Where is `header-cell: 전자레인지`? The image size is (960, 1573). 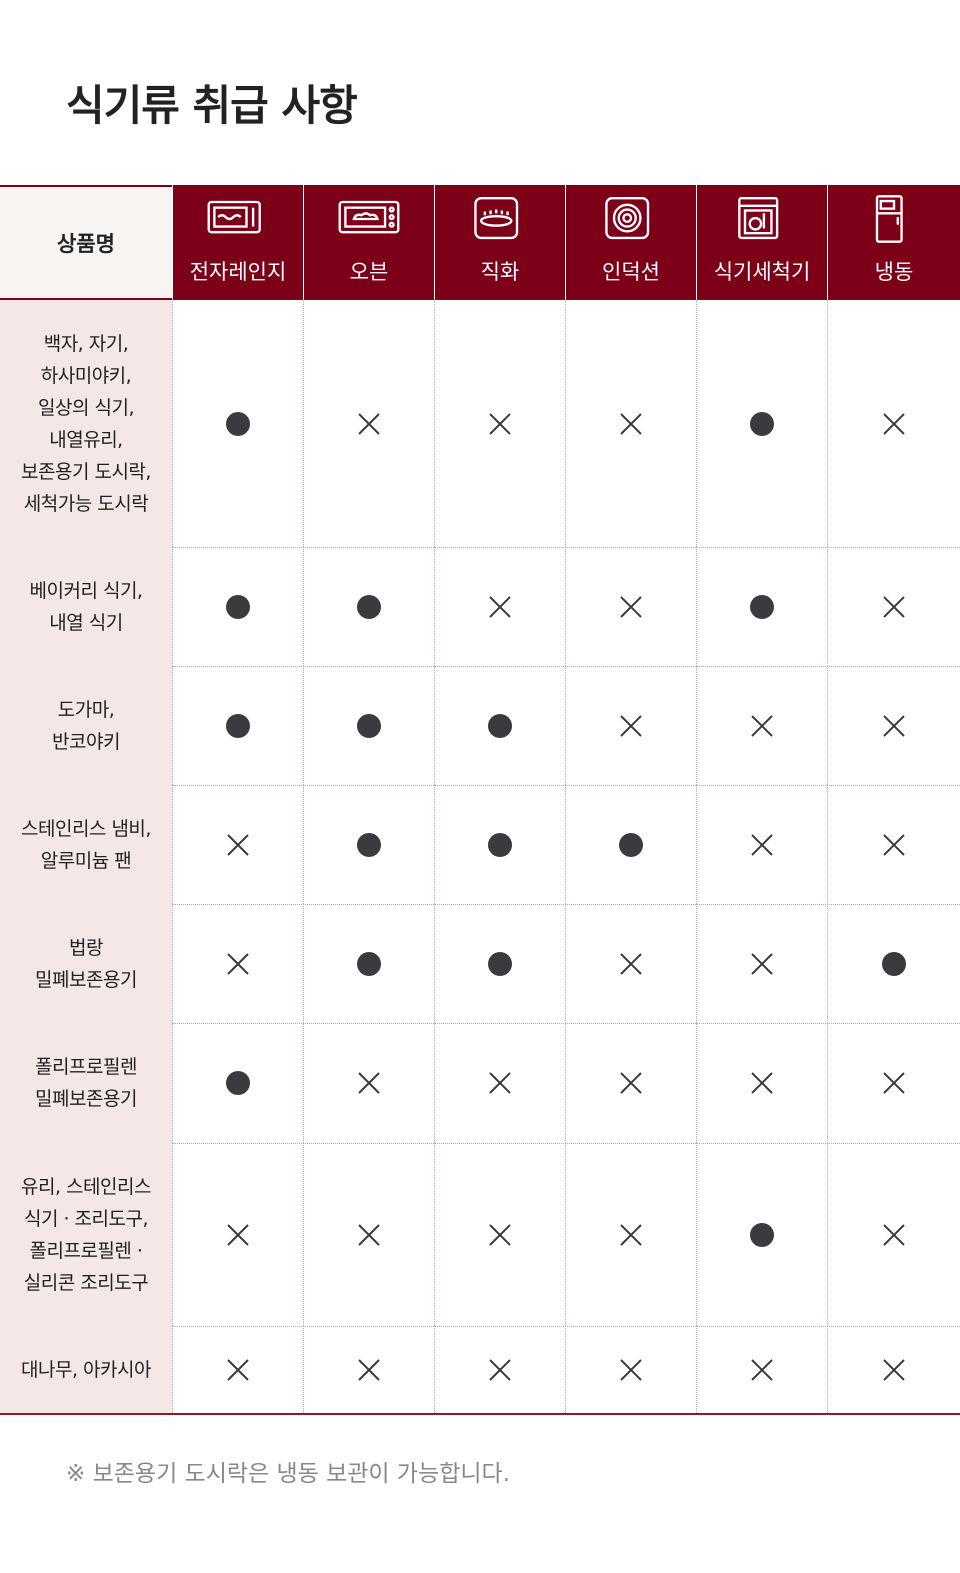
header-cell: 전자레인지 is located at coordinates (237, 242).